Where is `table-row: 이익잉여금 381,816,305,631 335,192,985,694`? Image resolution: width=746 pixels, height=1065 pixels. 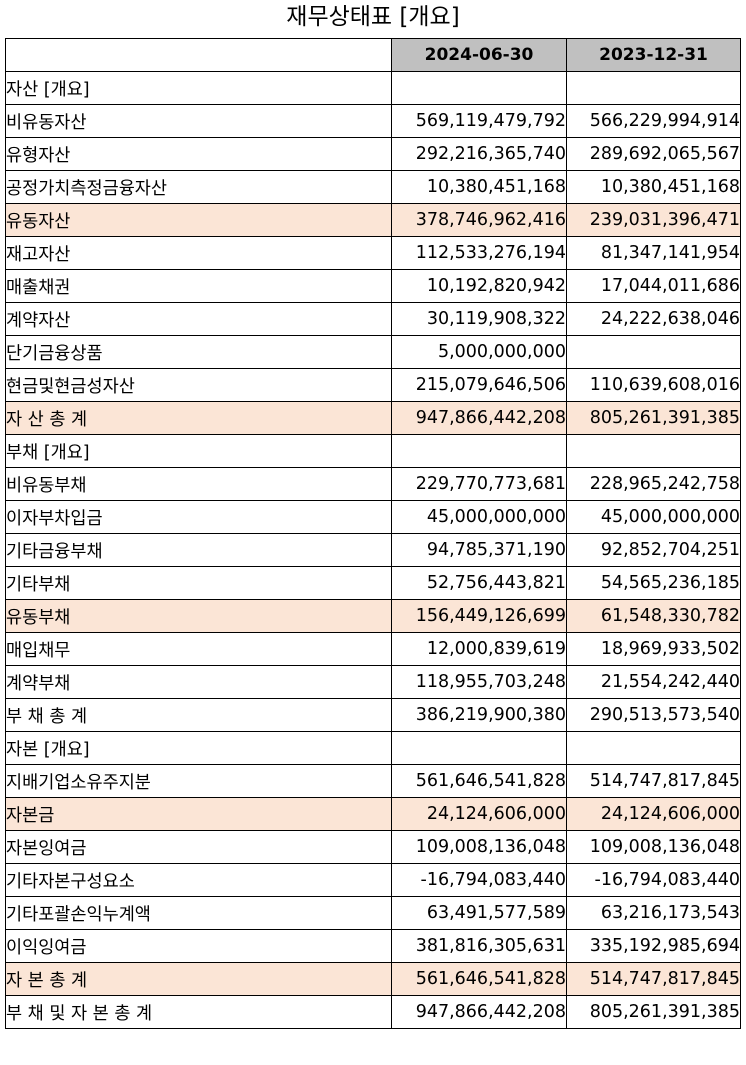
table-row: 이익잉여금 381,816,305,631 335,192,985,694 is located at coordinates (373, 946).